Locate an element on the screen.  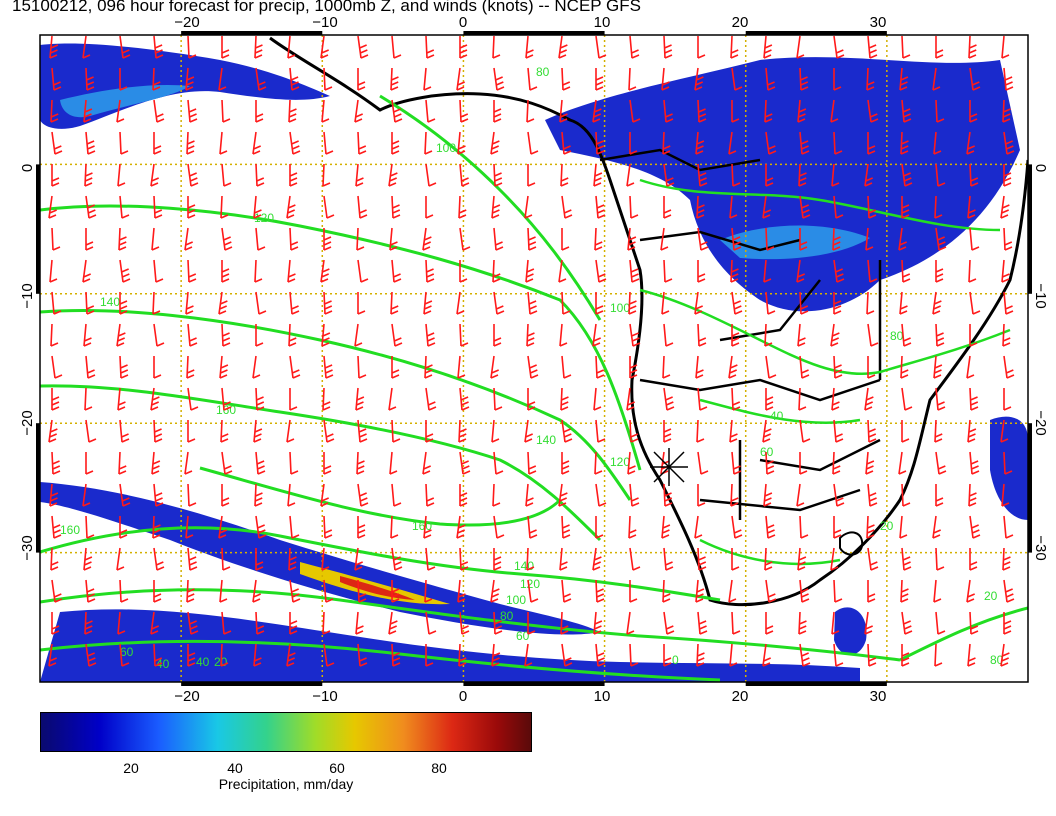
contour-line is located at coordinates (490, 207).